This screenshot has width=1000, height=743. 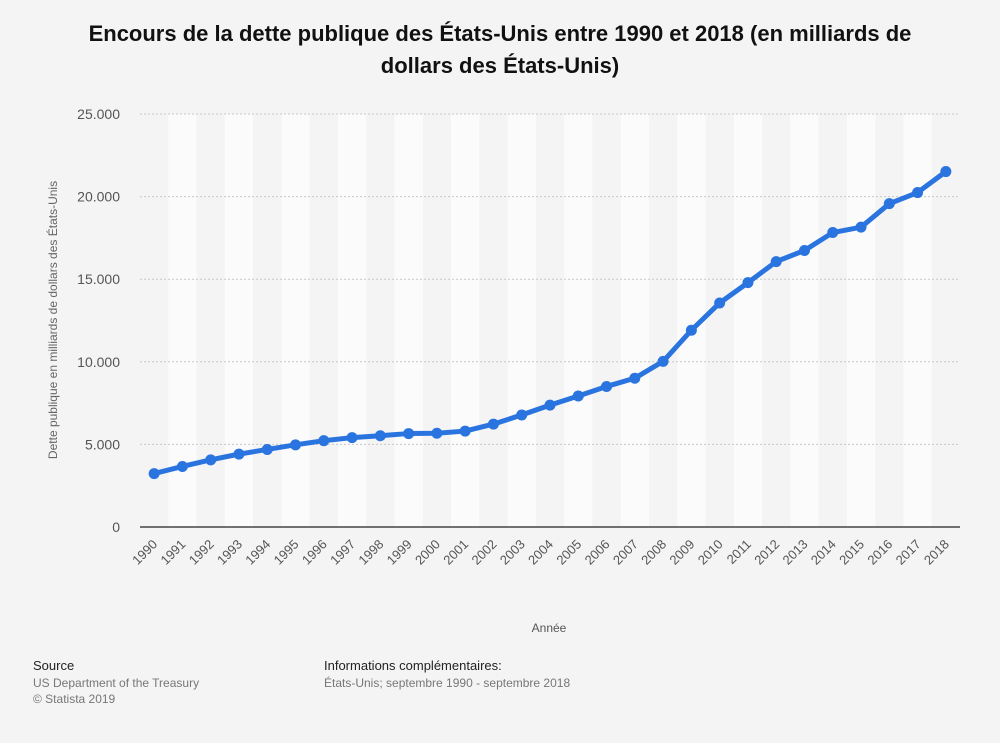 What do you see at coordinates (98, 279) in the screenshot?
I see `y-tick-label: 15.000` at bounding box center [98, 279].